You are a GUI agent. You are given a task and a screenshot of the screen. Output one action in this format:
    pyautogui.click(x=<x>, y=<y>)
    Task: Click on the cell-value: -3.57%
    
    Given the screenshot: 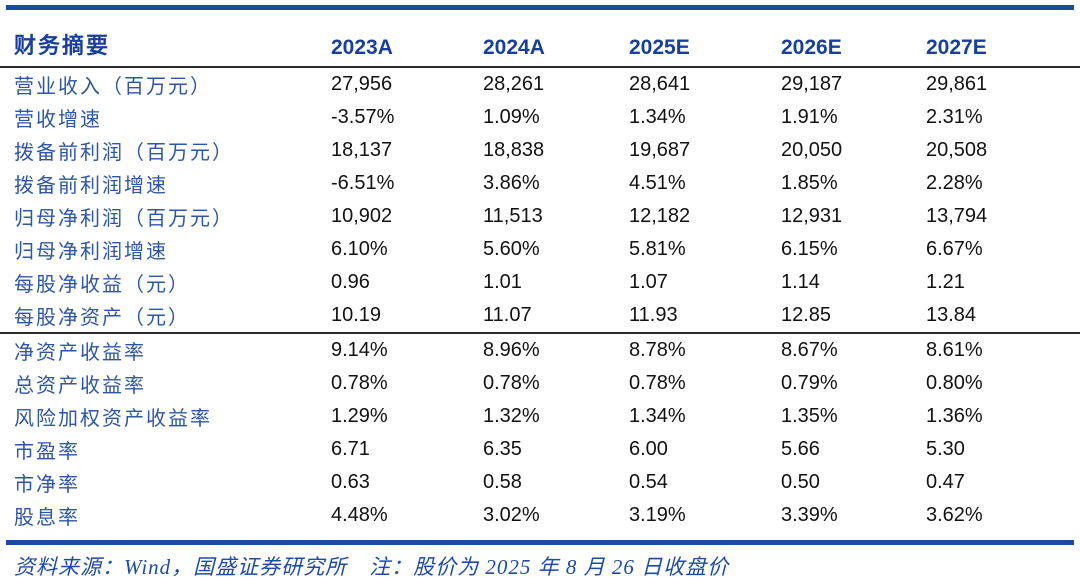 What is the action you would take?
    pyautogui.click(x=363, y=117)
    